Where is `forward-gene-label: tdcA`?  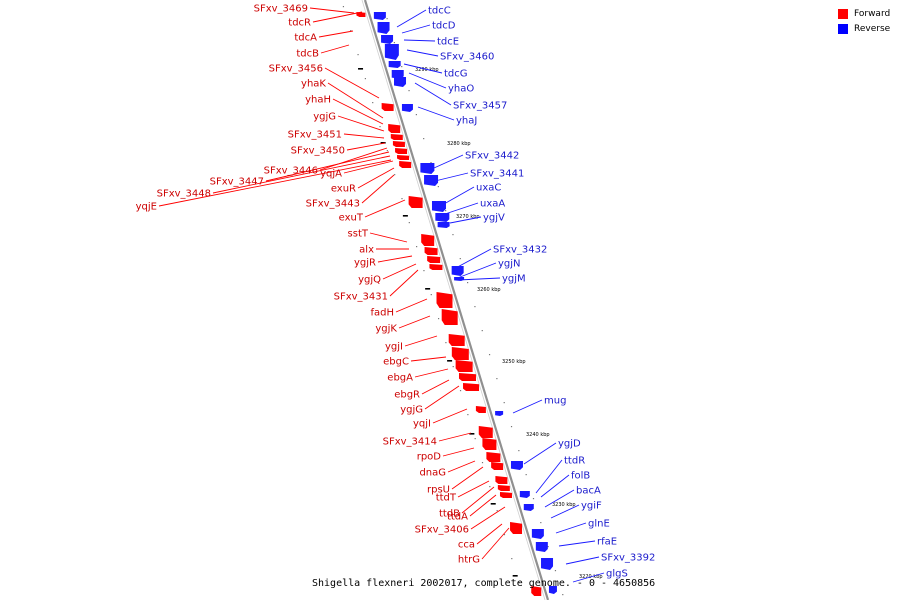 forward-gene-label: tdcA is located at coordinates (305, 38).